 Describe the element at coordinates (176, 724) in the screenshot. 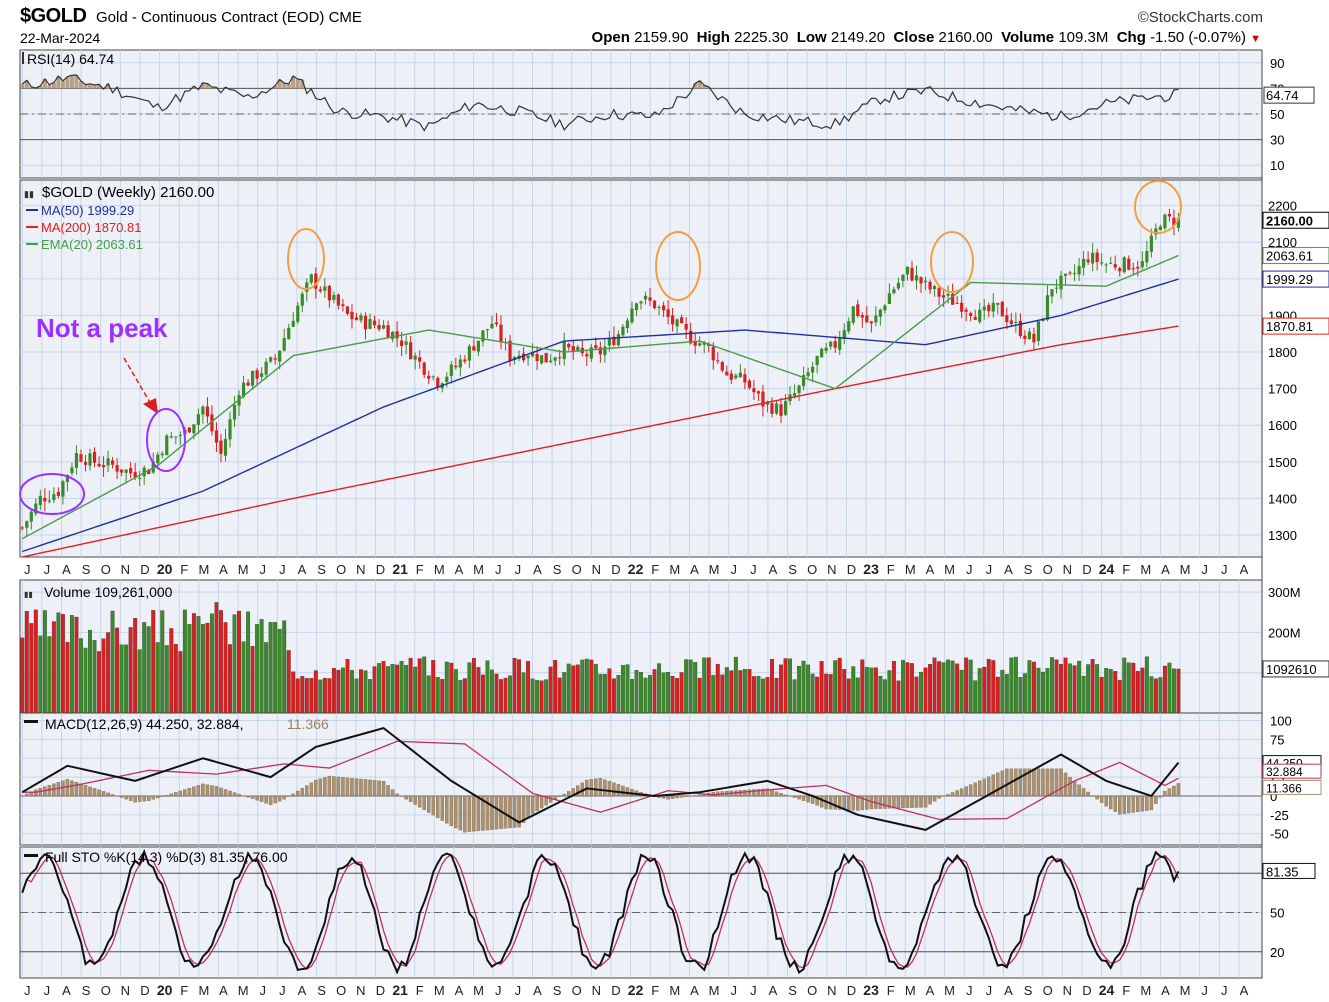

I see `macd-title-group: MACD(12,26,9) 44.250, 32.884, 11.366` at that location.